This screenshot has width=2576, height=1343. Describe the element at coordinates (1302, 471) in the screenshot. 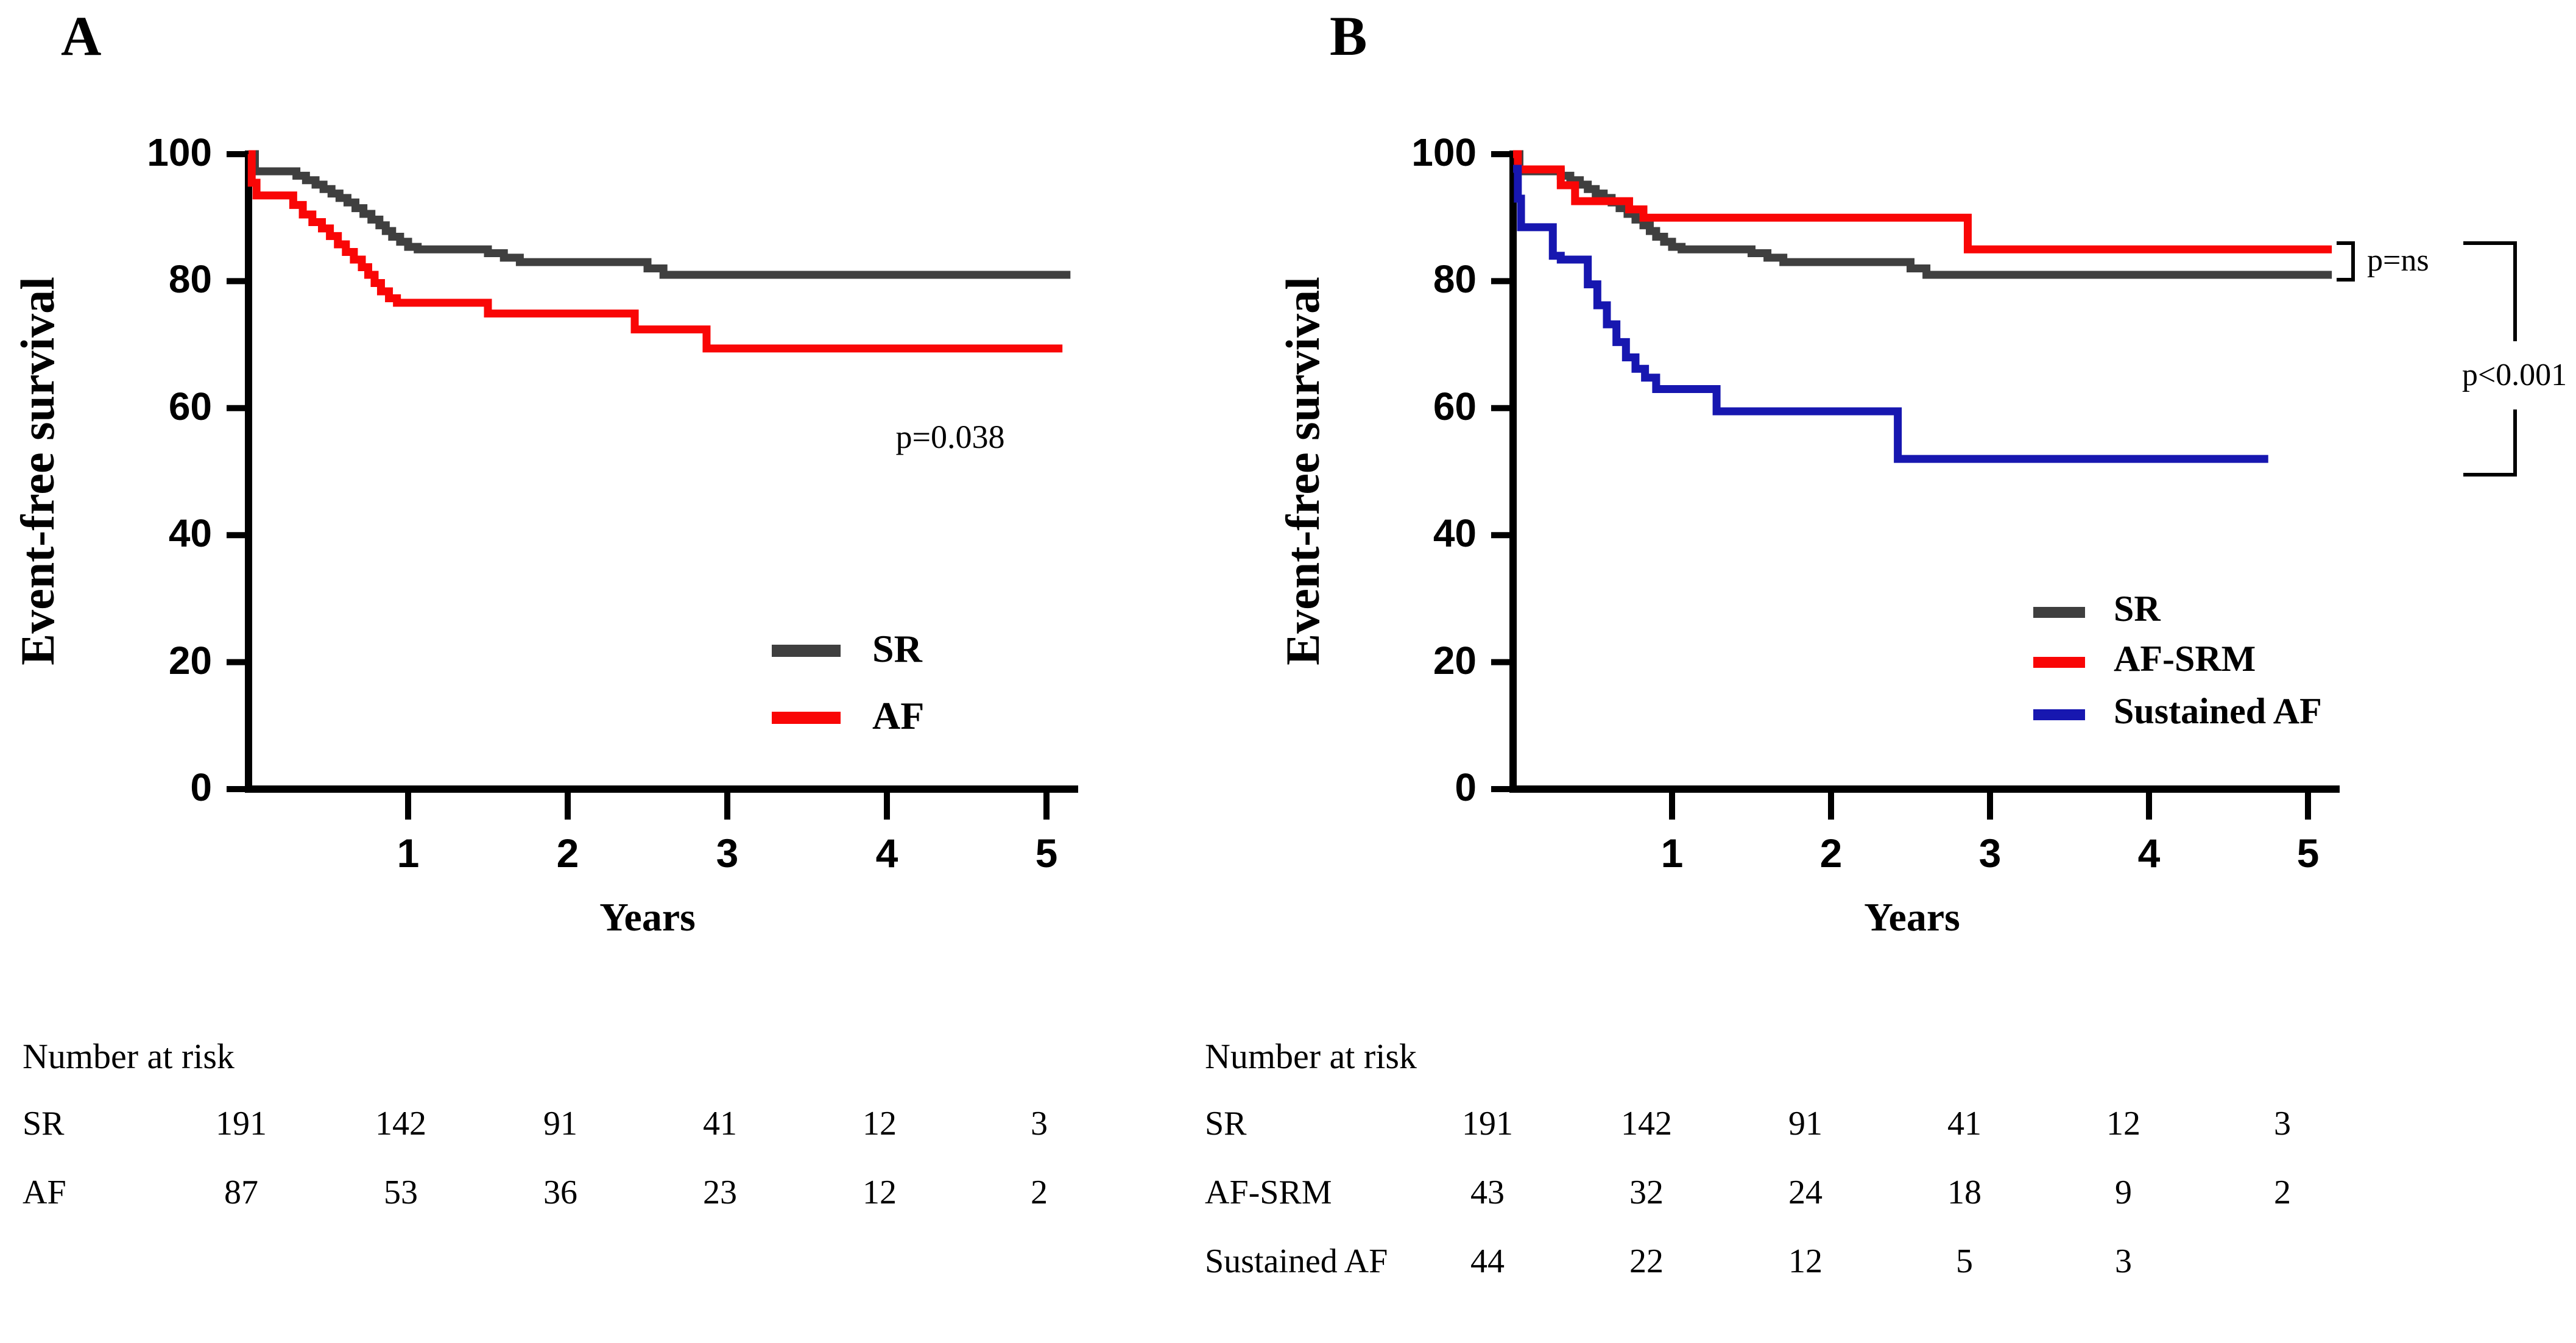

I see `panel-b-y-axis-title: Event-free survival` at that location.